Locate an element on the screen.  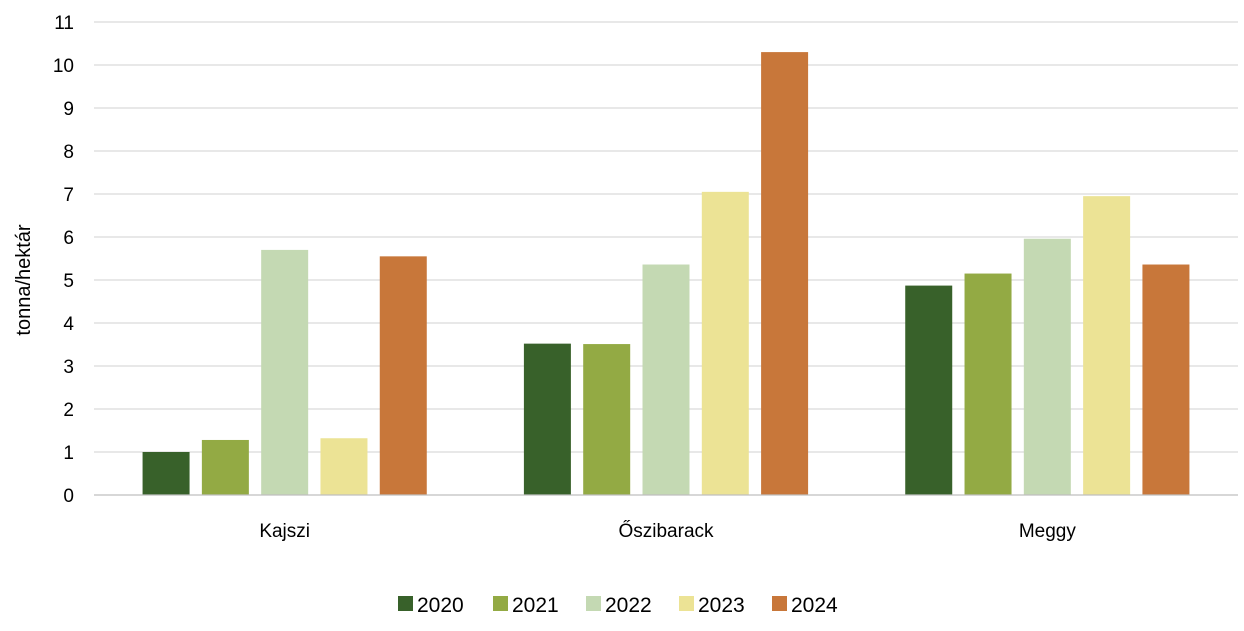
y-tick-label: 1 is located at coordinates (68, 453).